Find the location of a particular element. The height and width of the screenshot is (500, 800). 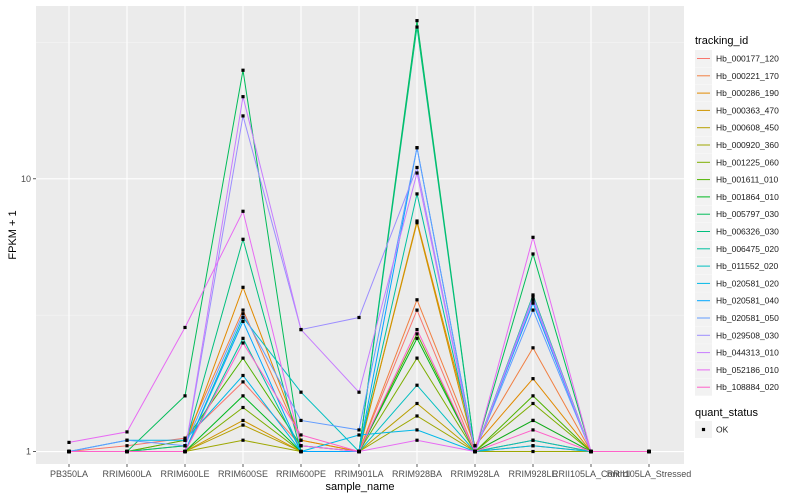

legend-label: Hb_052186_010 is located at coordinates (747, 370).